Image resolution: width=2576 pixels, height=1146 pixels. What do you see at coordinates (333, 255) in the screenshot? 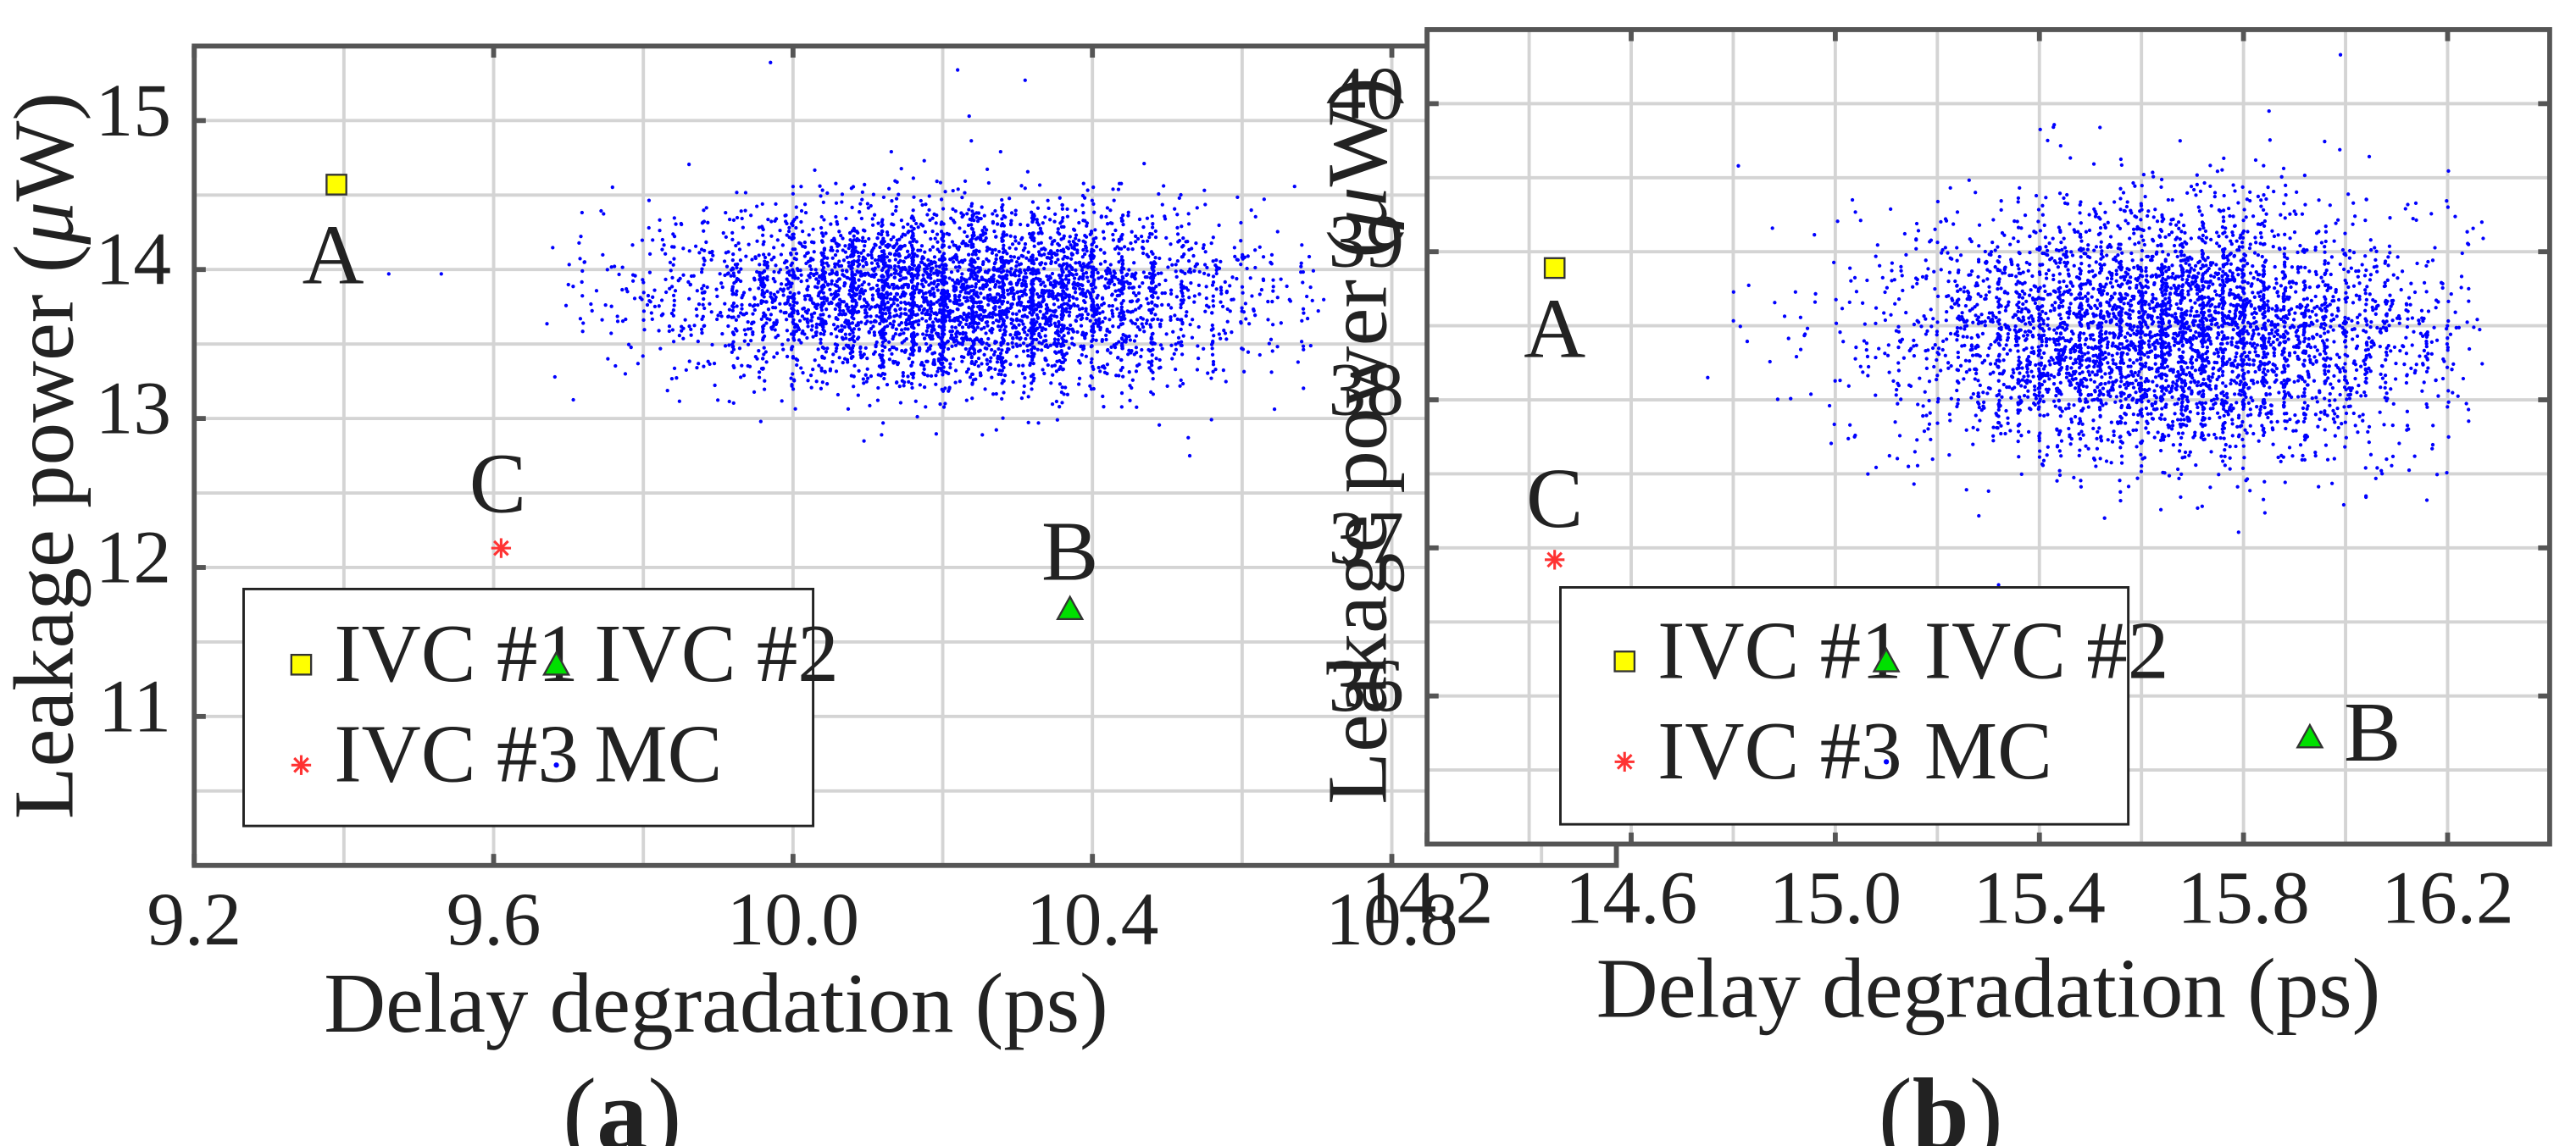
I see `point-label-a: A` at bounding box center [333, 255].